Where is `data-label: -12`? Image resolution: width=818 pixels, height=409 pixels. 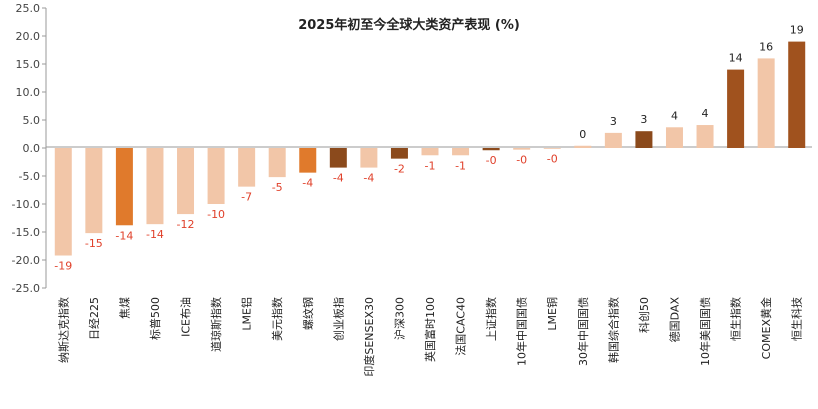 data-label: -12 is located at coordinates (186, 224).